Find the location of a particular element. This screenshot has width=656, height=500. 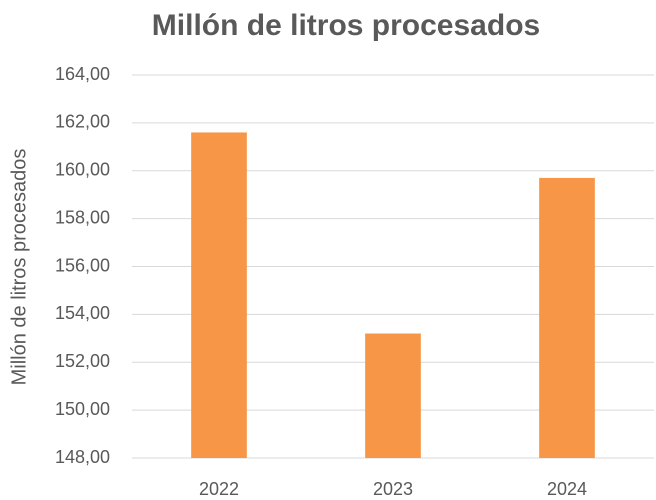

y-tick-label: 154,00 is located at coordinates (82, 313).